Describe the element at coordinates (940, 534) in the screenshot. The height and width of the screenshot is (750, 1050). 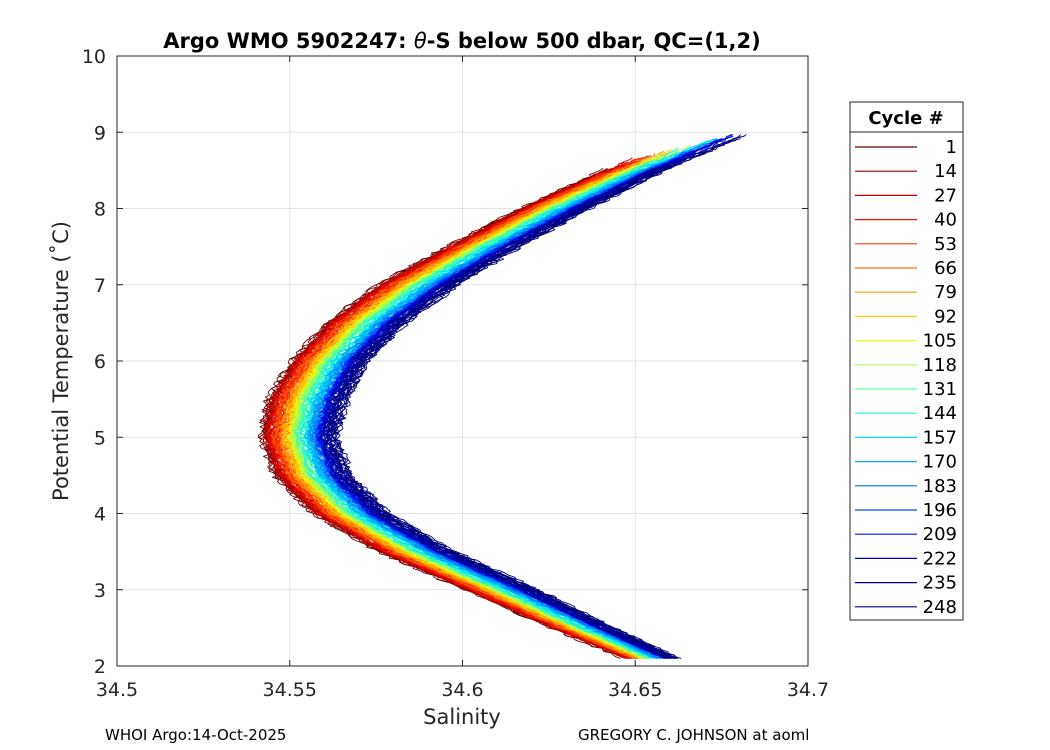
I see `legend-label: 209` at that location.